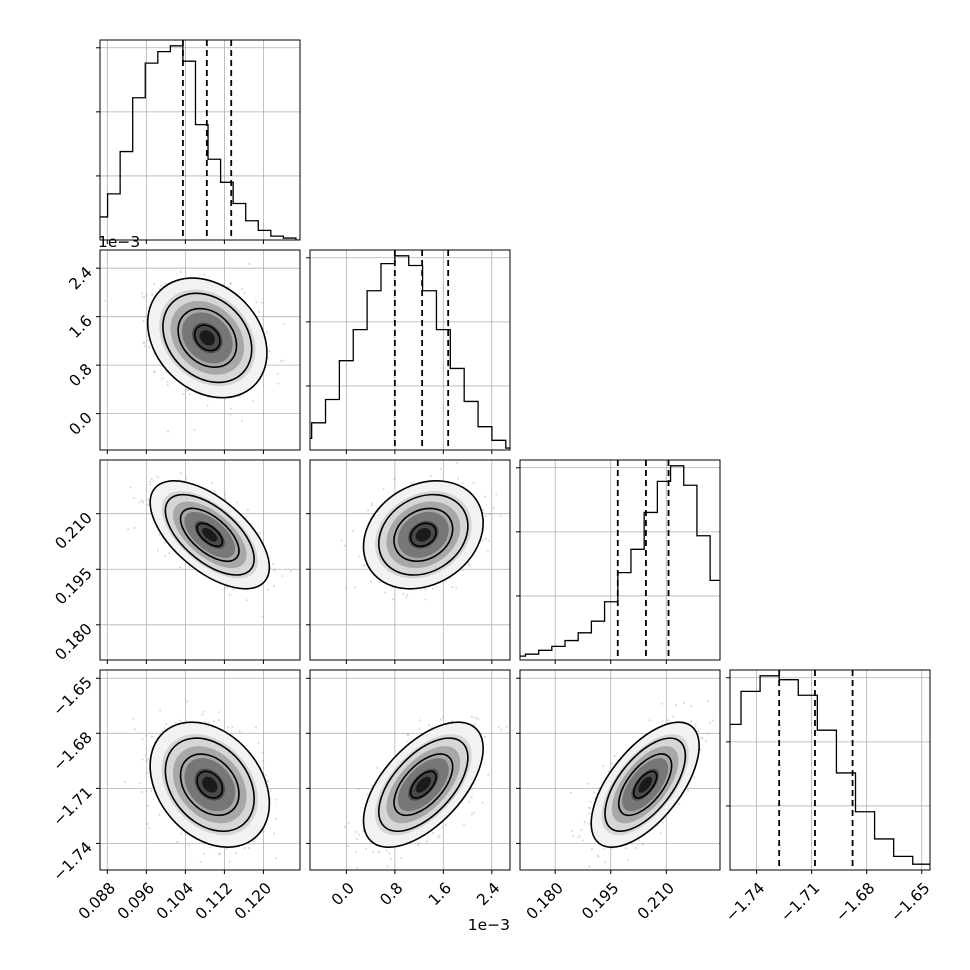 The width and height of the screenshot is (970, 970). What do you see at coordinates (830, 770) in the screenshot?
I see `histogram-step` at bounding box center [830, 770].